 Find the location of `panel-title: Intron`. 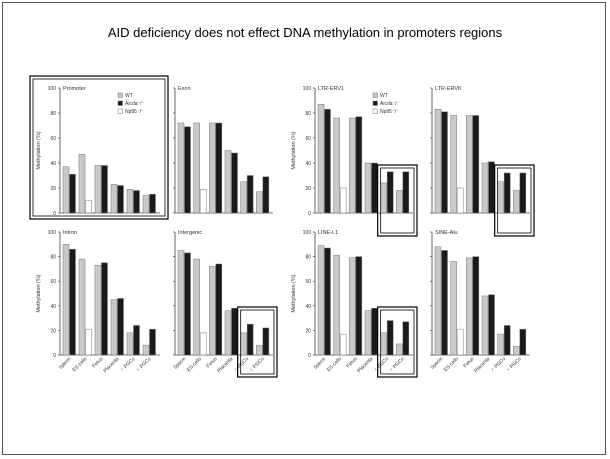

panel-title: Intron is located at coordinates (70, 233).